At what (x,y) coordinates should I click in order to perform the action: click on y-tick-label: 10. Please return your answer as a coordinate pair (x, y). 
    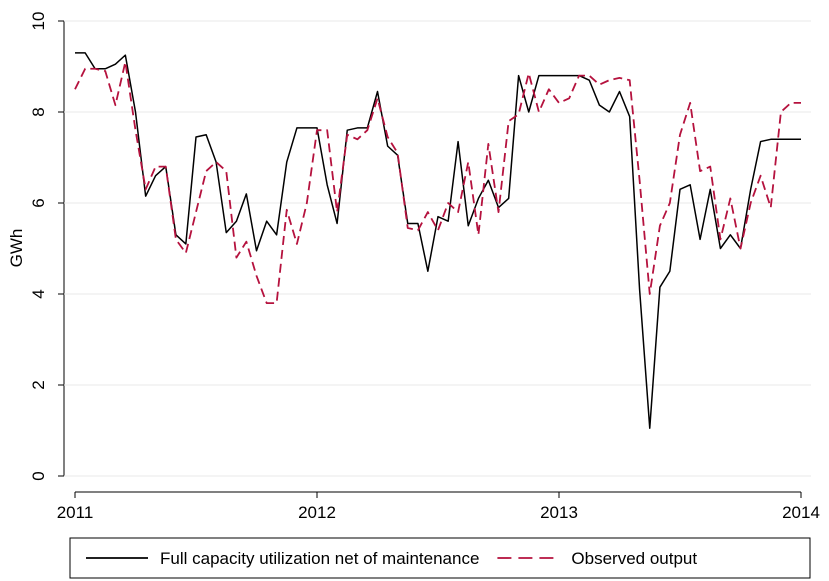
    Looking at the image, I should click on (38, 21).